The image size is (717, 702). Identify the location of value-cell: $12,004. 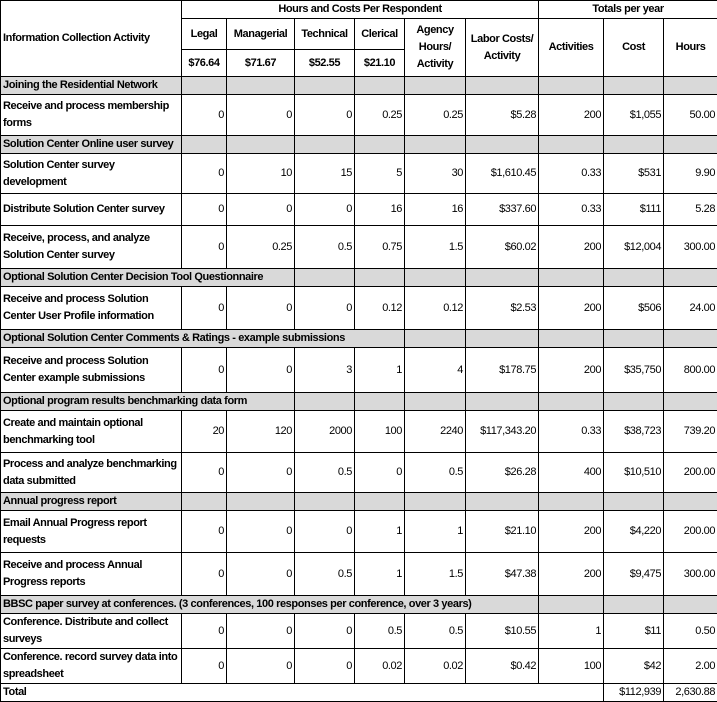
(634, 247).